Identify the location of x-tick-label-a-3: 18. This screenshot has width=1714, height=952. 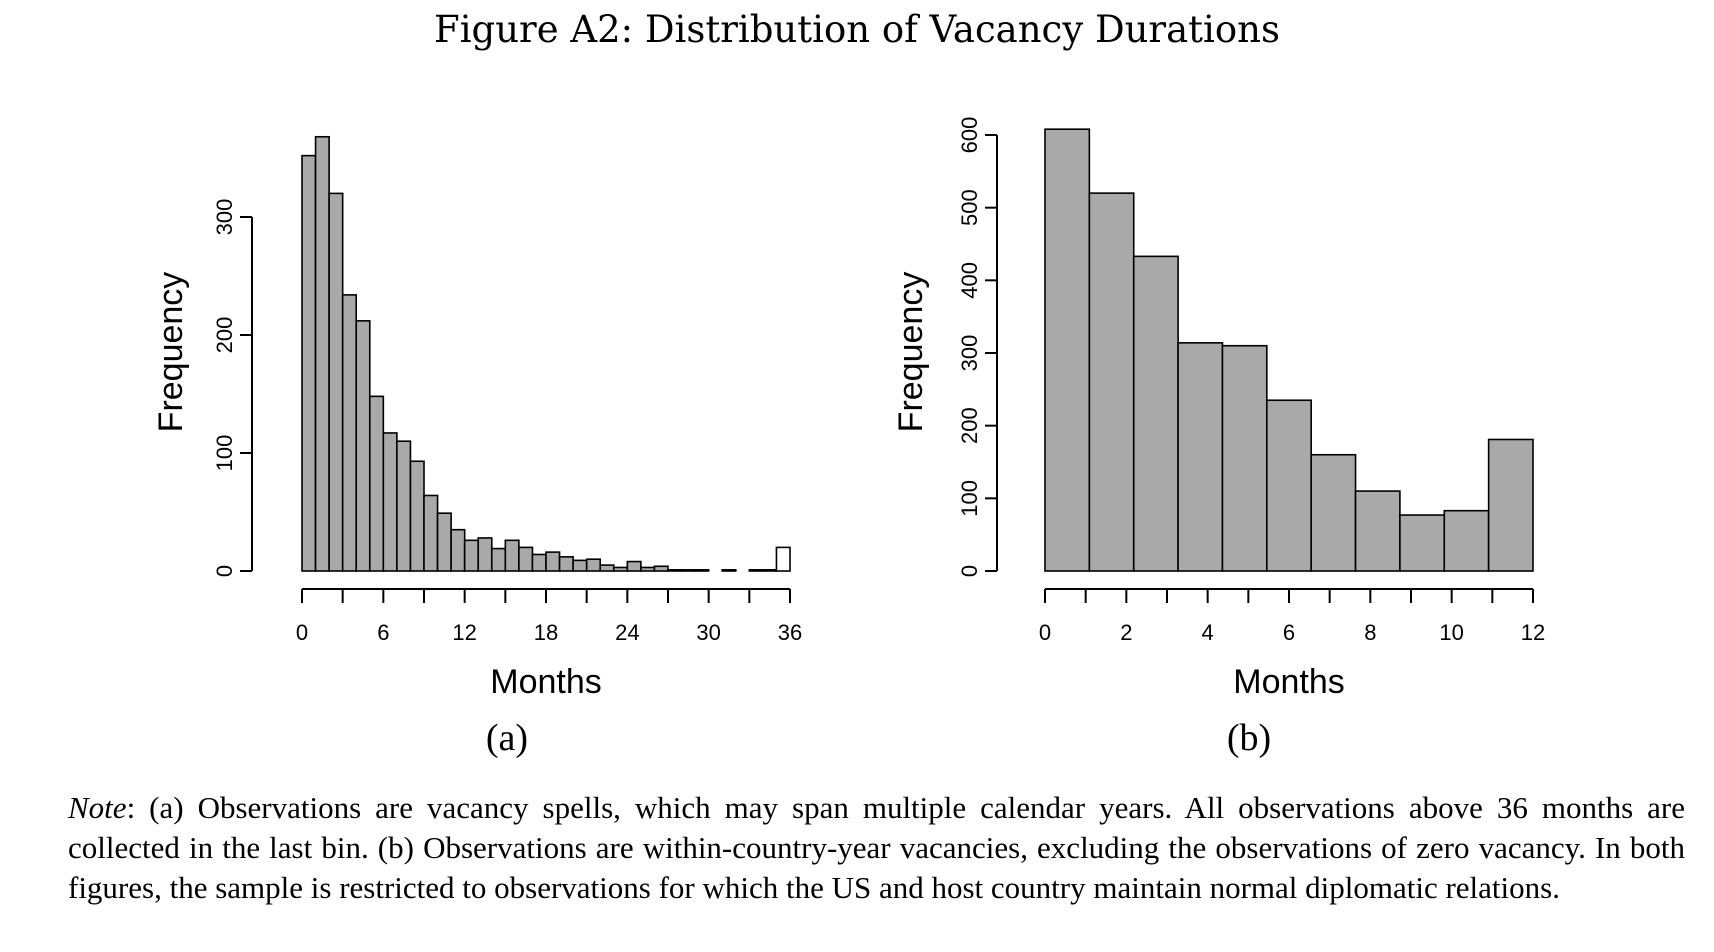
(546, 632).